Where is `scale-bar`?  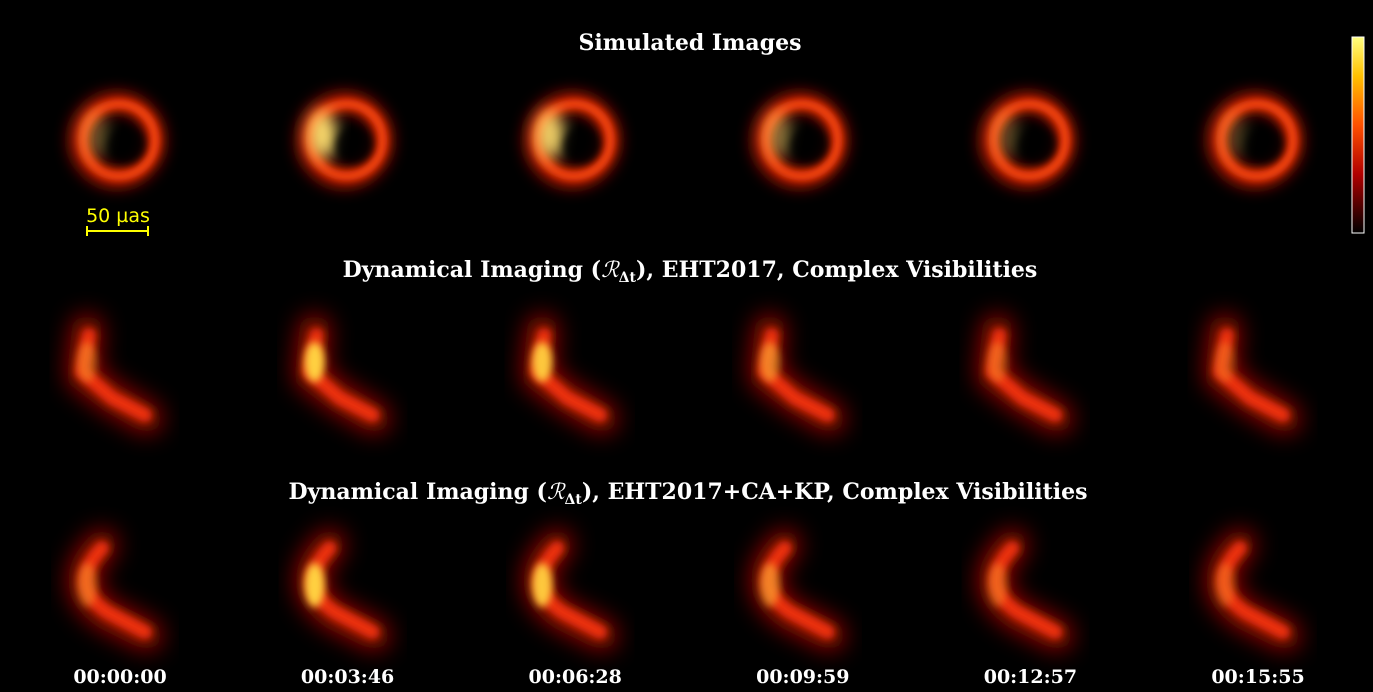
scale-bar is located at coordinates (117, 231).